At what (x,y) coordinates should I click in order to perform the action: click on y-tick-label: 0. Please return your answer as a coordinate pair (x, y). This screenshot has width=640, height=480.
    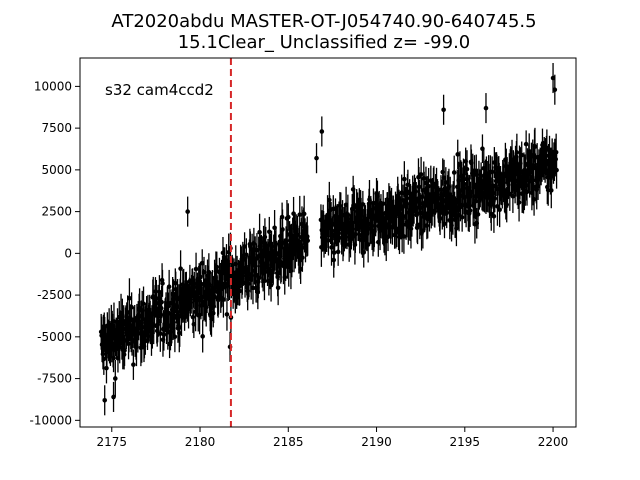
    Looking at the image, I should click on (68, 253).